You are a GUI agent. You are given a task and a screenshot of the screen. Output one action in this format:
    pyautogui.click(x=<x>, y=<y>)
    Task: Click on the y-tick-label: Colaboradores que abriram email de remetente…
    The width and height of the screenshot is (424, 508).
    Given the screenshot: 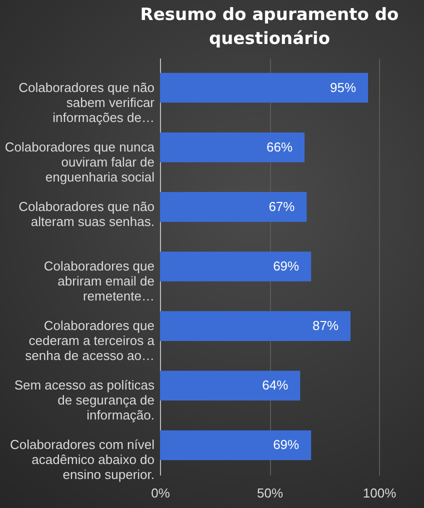 What is the action you would take?
    pyautogui.click(x=99, y=281)
    